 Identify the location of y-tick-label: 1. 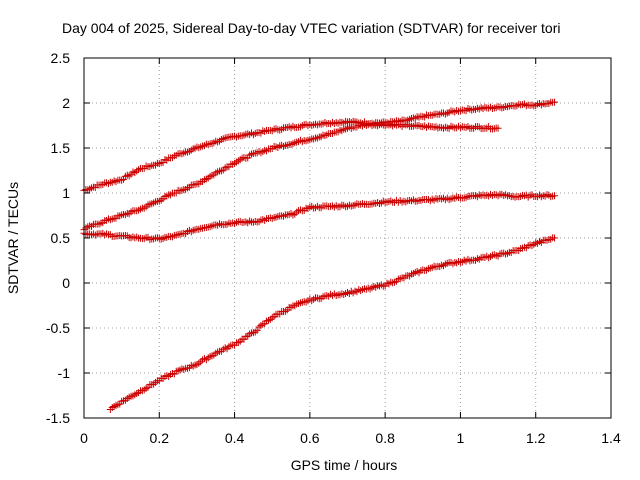
(66, 193).